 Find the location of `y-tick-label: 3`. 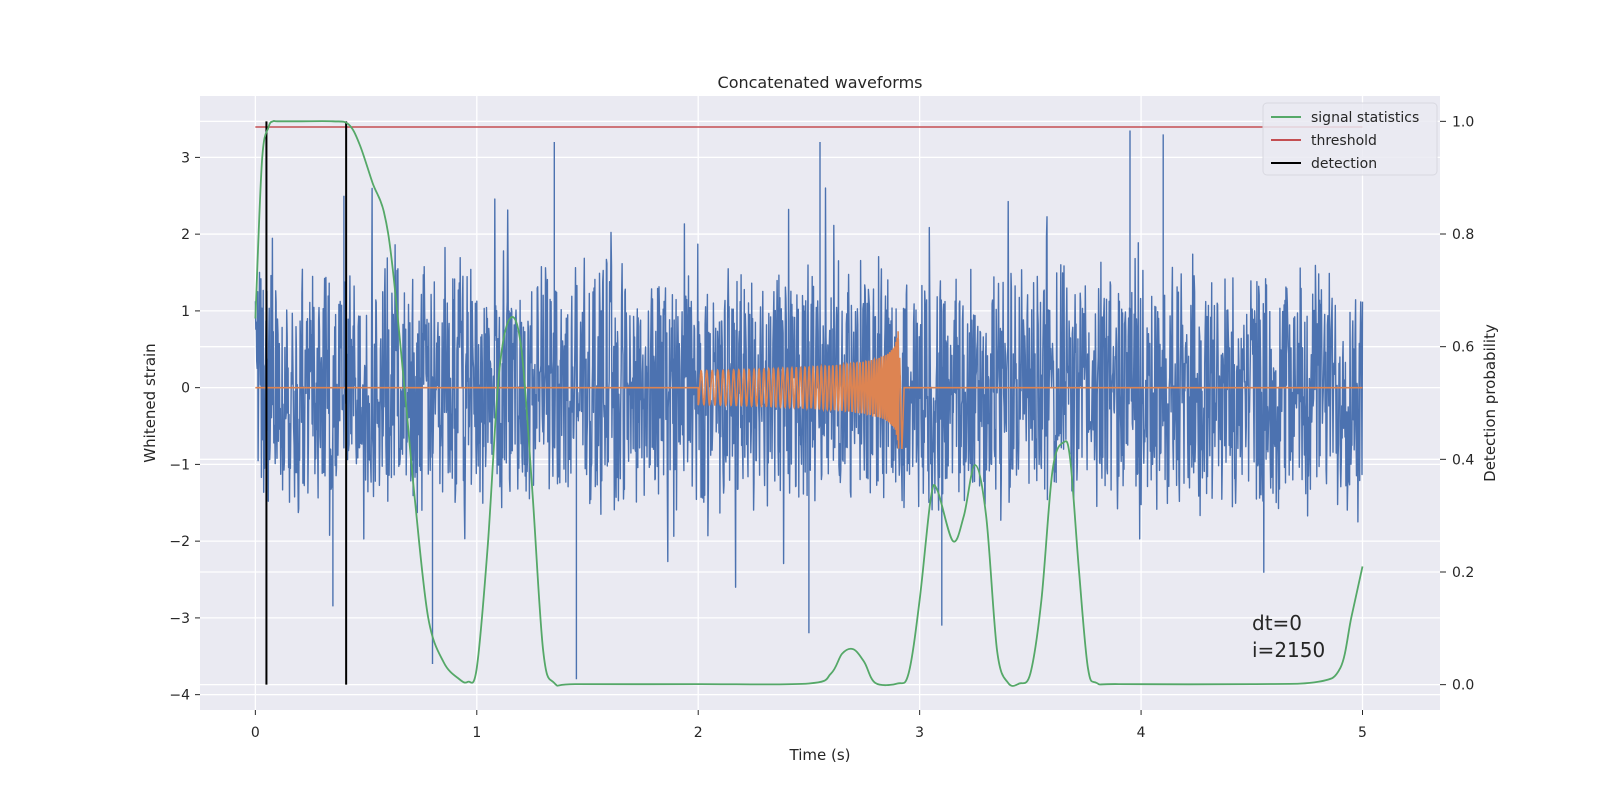

y-tick-label: 3 is located at coordinates (185, 158).